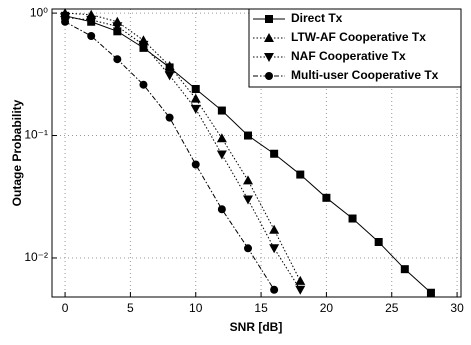 The image size is (471, 345). What do you see at coordinates (36, 257) in the screenshot?
I see `y-tick-label: 10⁻²` at bounding box center [36, 257].